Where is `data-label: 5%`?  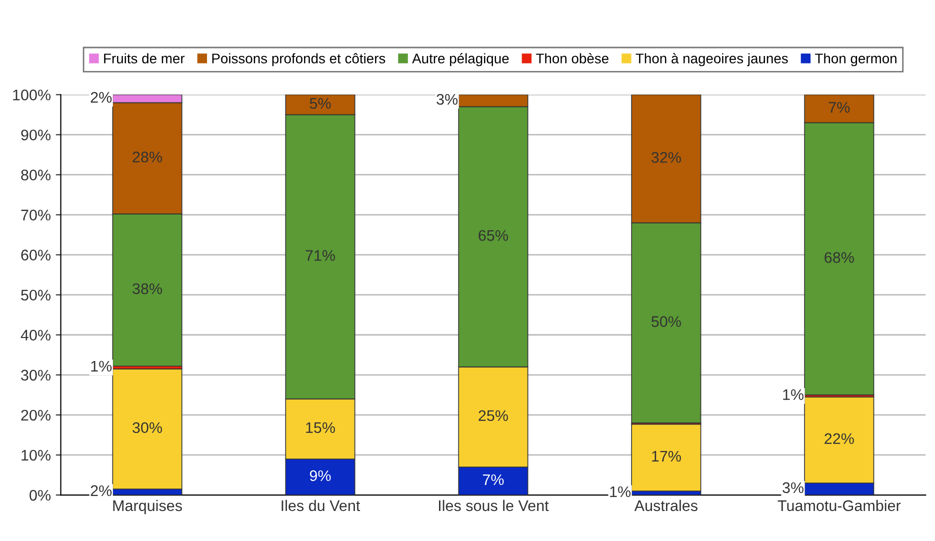 data-label: 5% is located at coordinates (320, 103).